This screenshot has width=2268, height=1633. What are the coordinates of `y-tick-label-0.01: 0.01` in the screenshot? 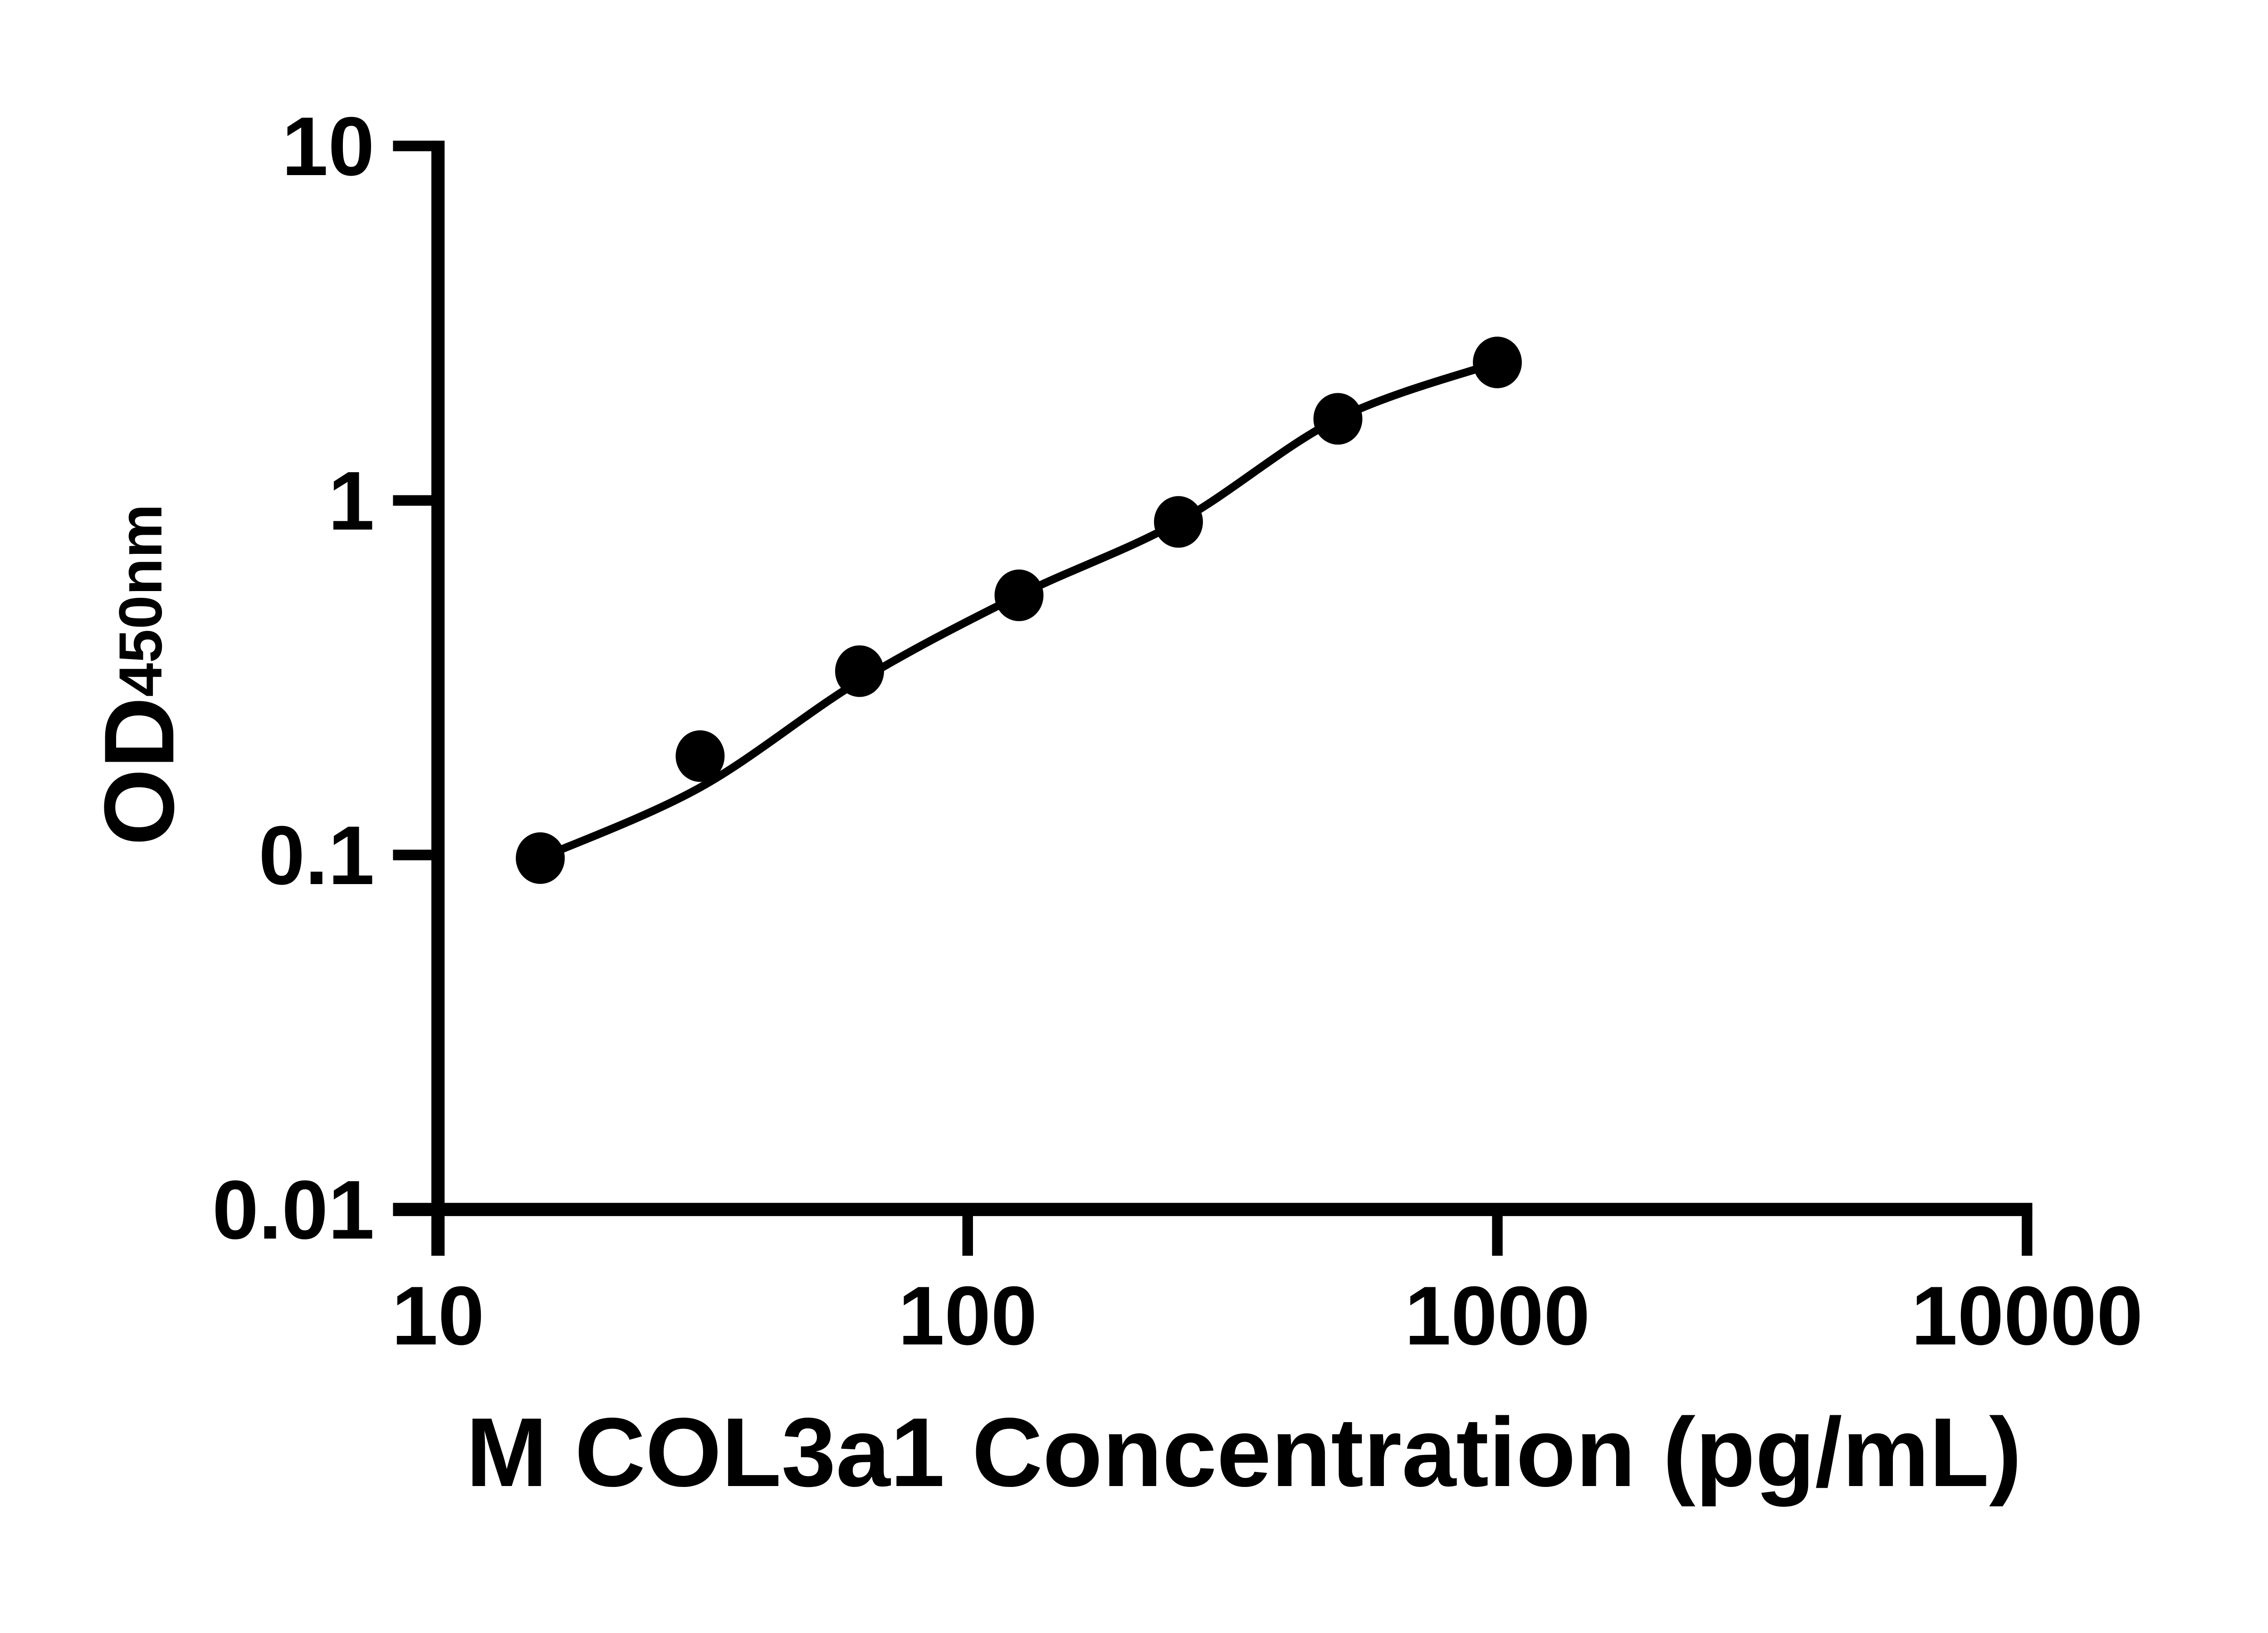 It's located at (293, 1209).